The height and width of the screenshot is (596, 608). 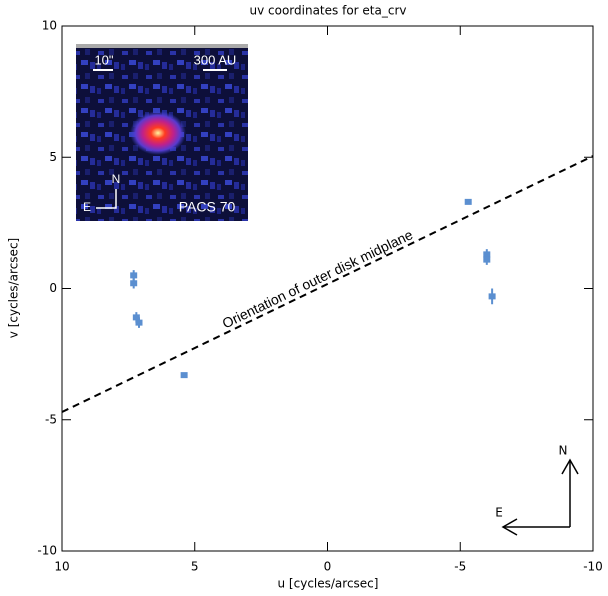 What do you see at coordinates (328, 584) in the screenshot?
I see `x-axis-label: u [cycles/arcsec]` at bounding box center [328, 584].